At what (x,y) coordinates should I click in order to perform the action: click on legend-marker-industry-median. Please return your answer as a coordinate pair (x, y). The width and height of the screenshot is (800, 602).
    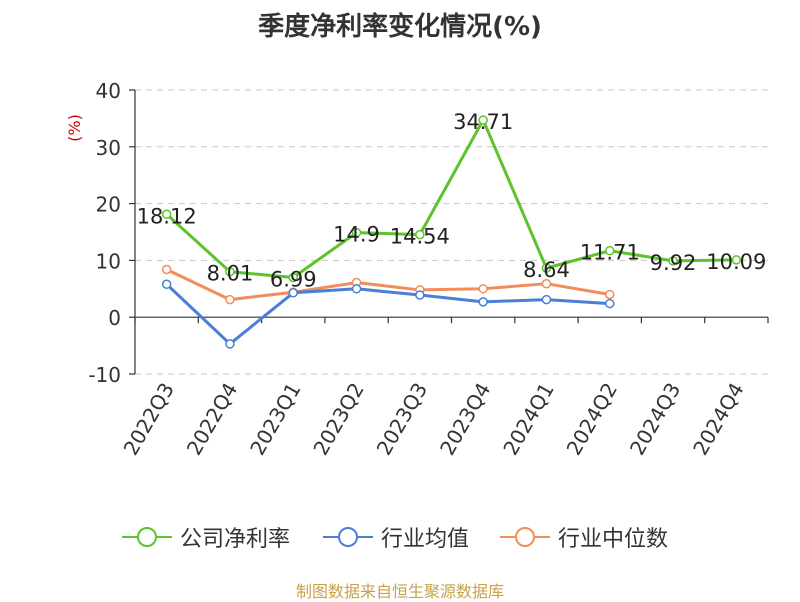
    Looking at the image, I should click on (525, 537).